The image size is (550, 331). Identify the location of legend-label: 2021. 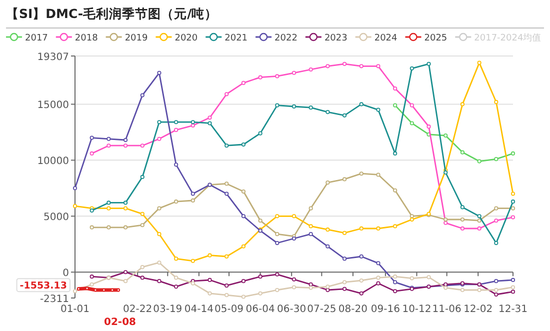
(236, 39).